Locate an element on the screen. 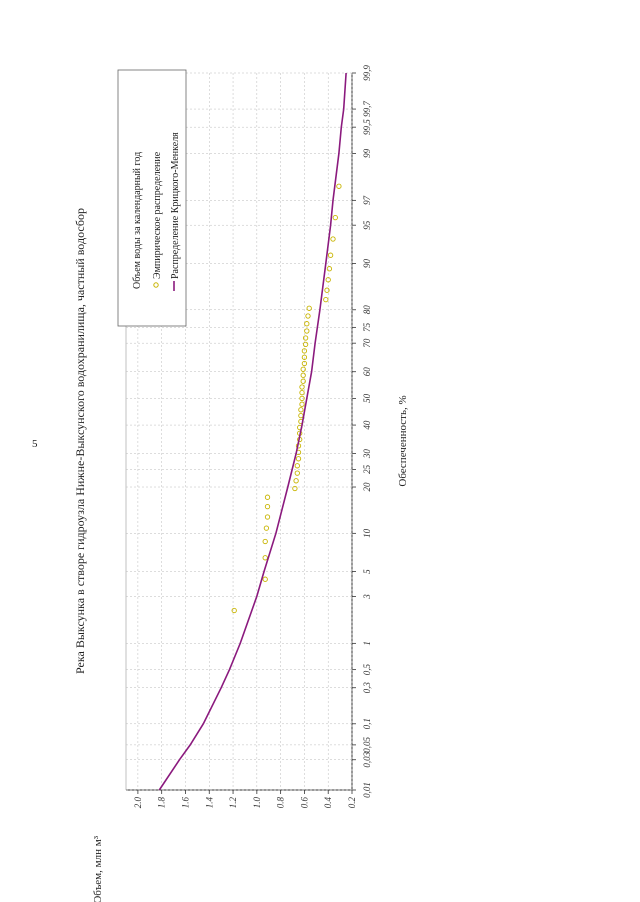 The height and width of the screenshot is (902, 640). x-tick-label: 3 is located at coordinates (367, 597).